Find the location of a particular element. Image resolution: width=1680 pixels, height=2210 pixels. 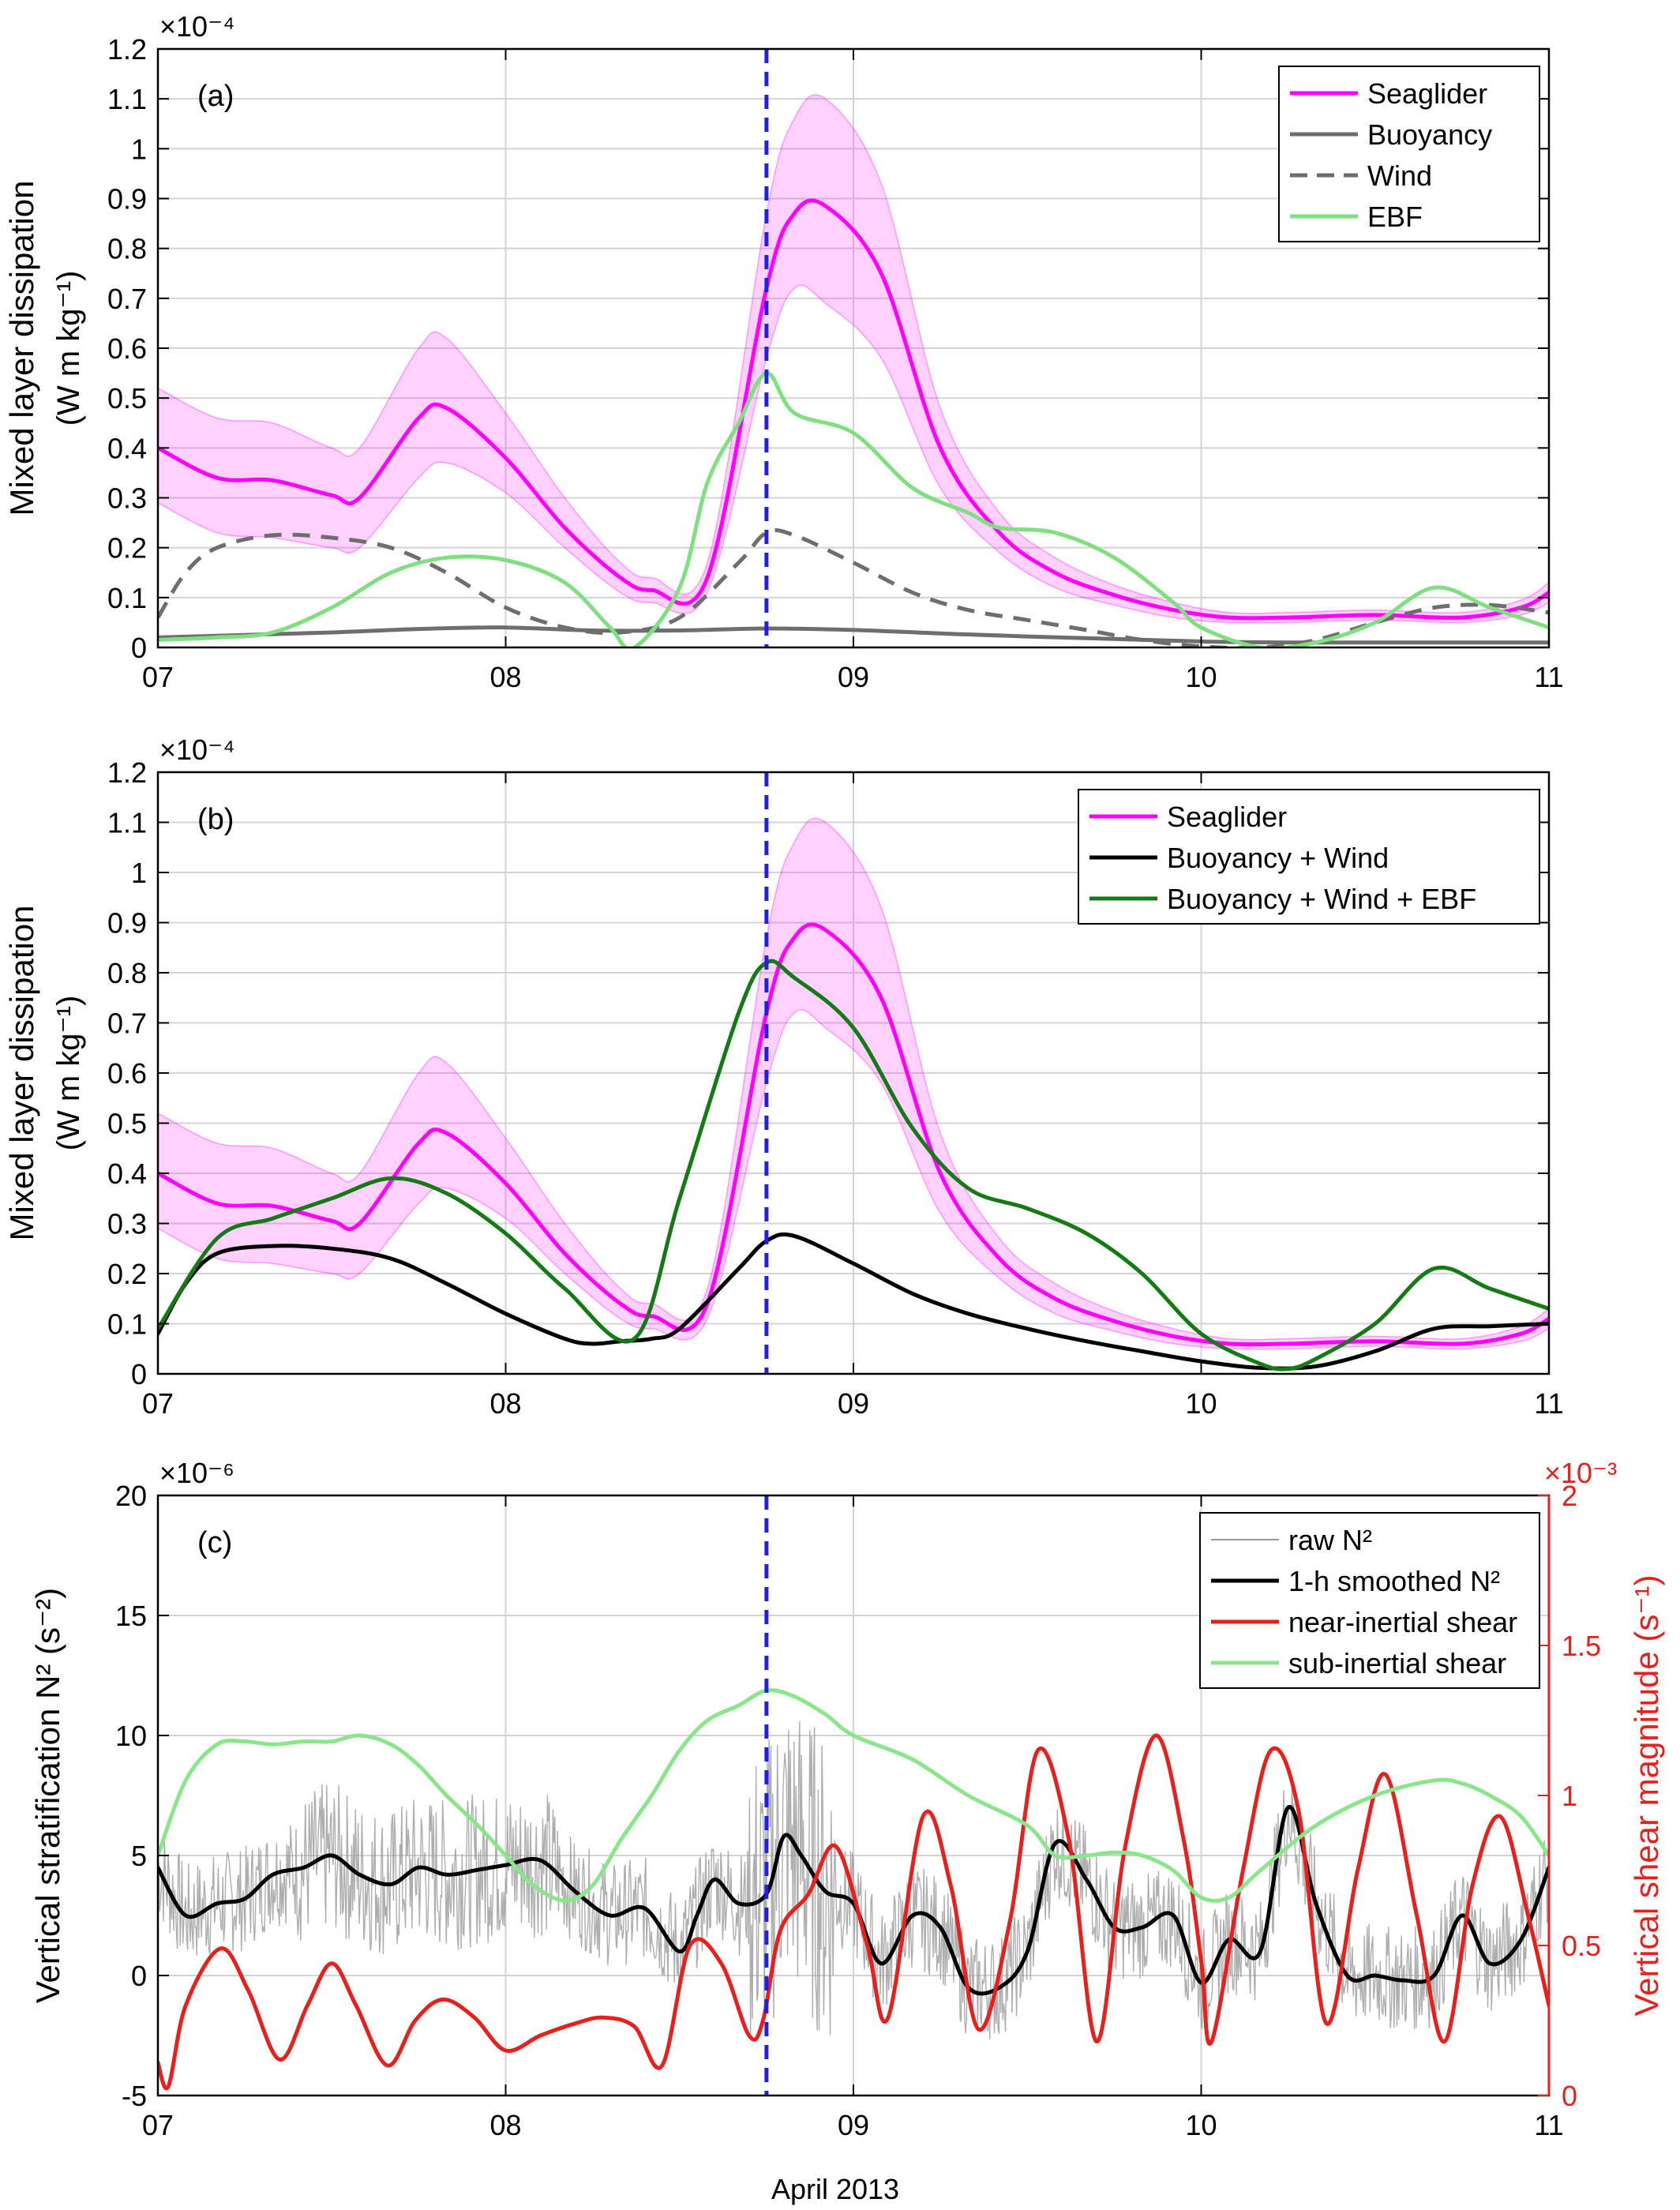

series-raw-n2-line is located at coordinates (853, 1879).